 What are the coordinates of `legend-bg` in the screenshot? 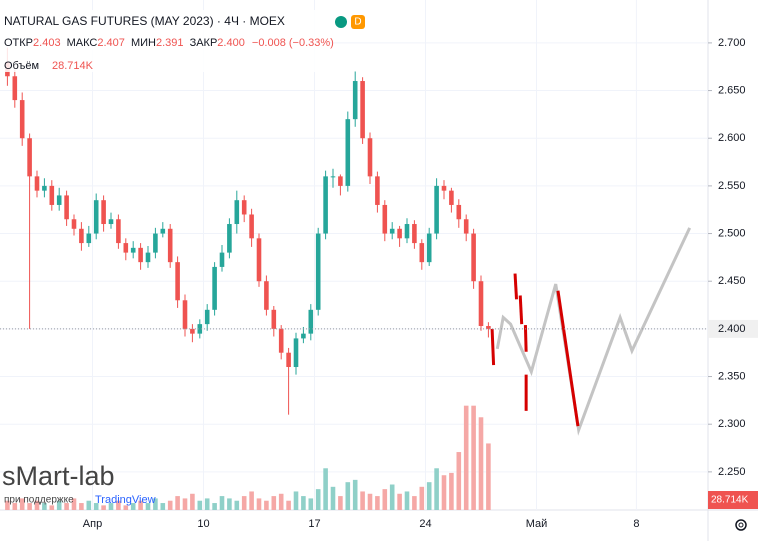 It's located at (165, 41).